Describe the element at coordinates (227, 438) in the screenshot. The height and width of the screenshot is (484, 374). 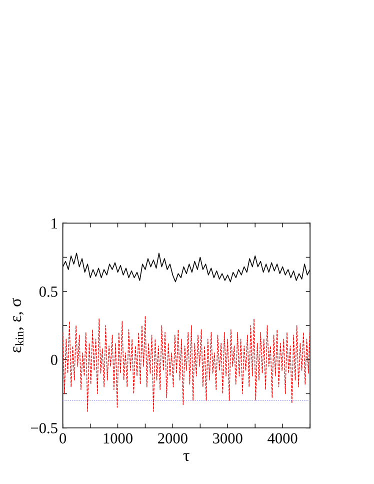
I see `x-tick-label: 3000` at that location.